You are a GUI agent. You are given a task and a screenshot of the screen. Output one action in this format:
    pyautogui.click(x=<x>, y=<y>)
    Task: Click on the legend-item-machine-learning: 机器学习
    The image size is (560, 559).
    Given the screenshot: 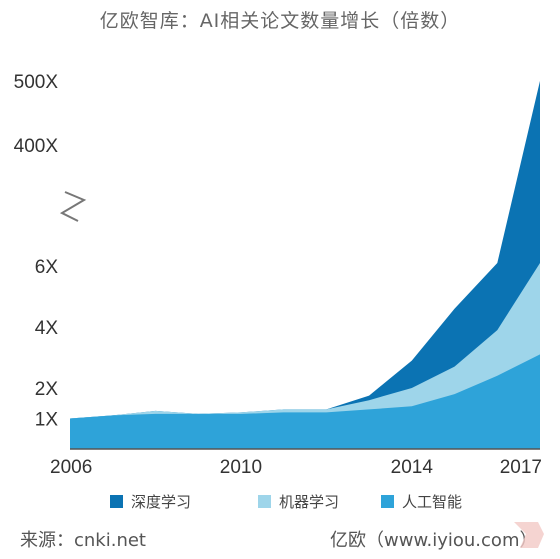 What is the action you would take?
    pyautogui.click(x=298, y=501)
    